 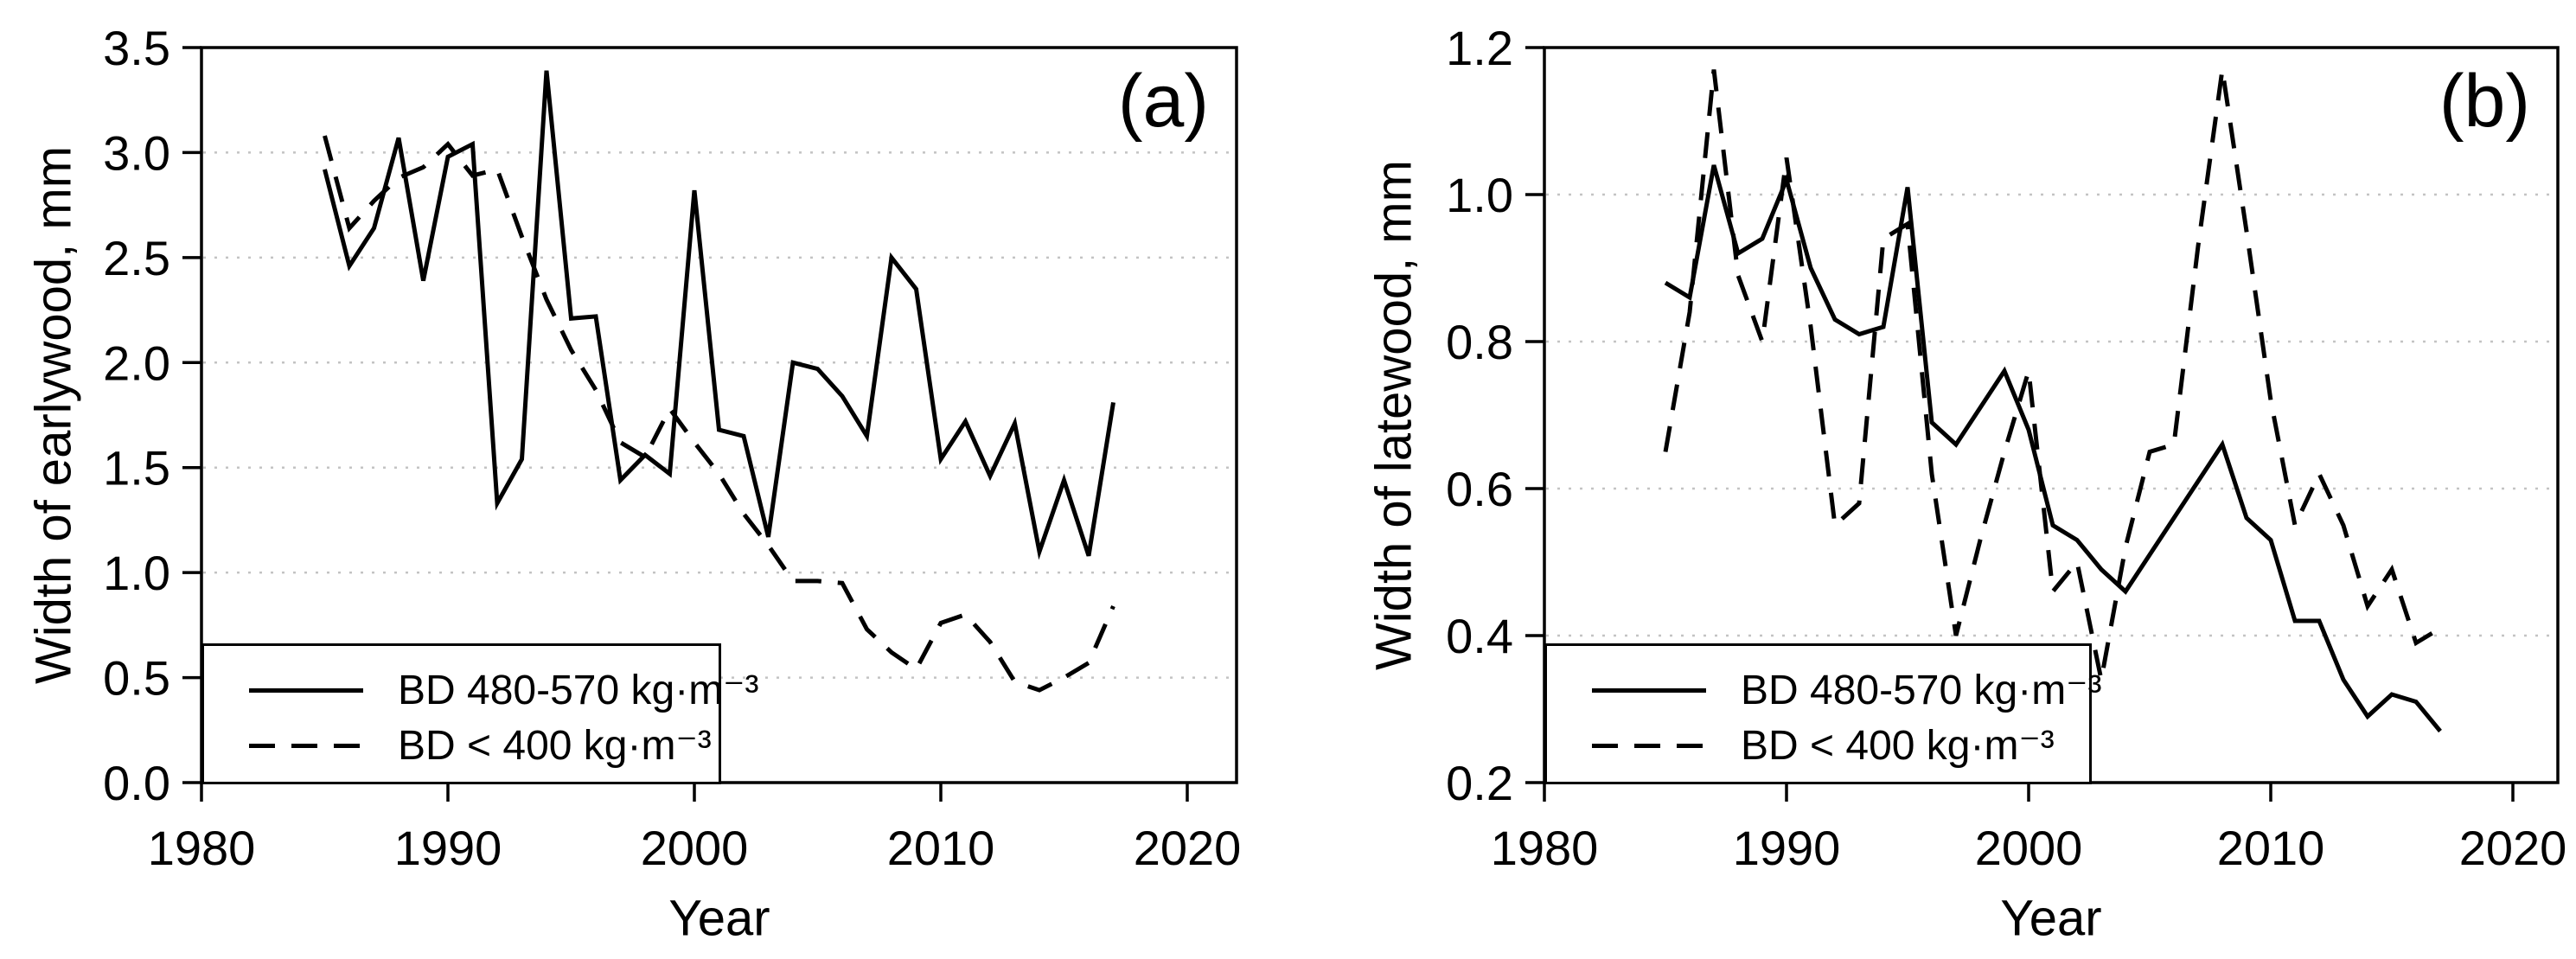 I want to click on y-tick-label: 2.0, so click(x=137, y=363).